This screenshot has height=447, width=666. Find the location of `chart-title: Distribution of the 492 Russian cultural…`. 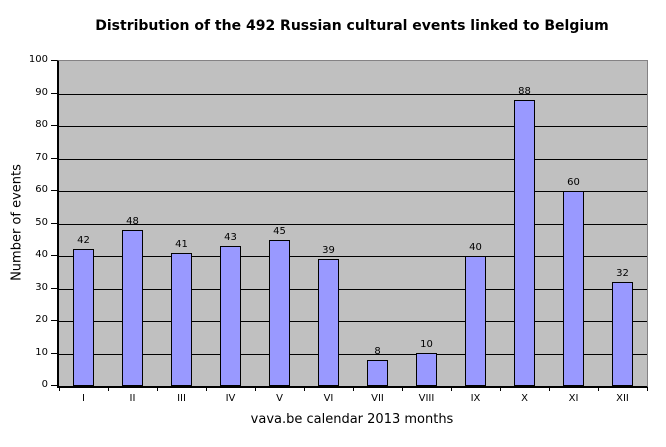

chart-title: Distribution of the 492 Russian cultural… is located at coordinates (352, 26).